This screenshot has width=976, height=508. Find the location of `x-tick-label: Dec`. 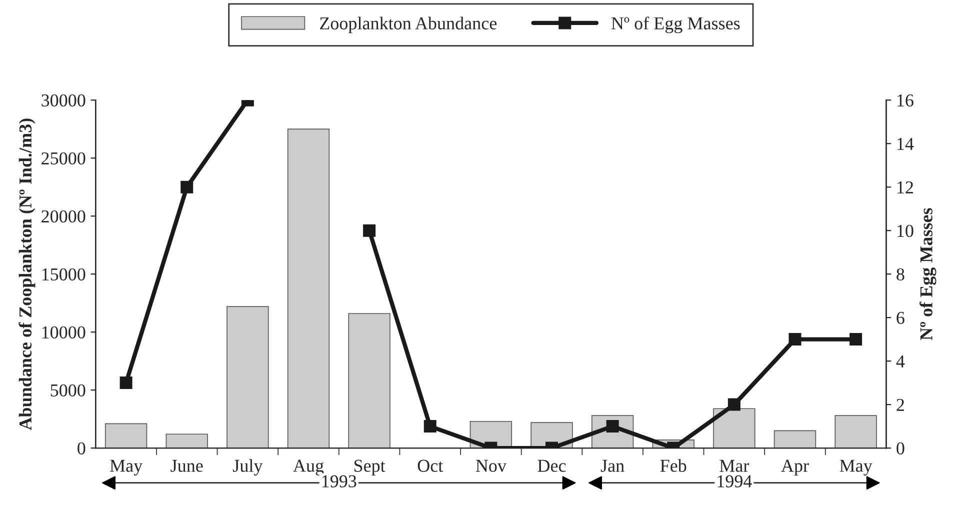

x-tick-label: Dec is located at coordinates (552, 466).